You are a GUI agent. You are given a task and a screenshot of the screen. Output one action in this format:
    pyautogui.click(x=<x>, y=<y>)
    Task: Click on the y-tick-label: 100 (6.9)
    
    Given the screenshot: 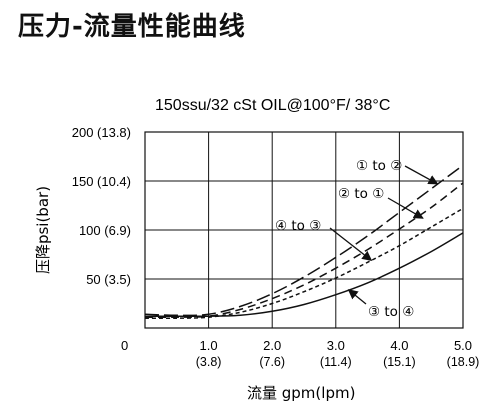 What is the action you would take?
    pyautogui.click(x=105, y=230)
    